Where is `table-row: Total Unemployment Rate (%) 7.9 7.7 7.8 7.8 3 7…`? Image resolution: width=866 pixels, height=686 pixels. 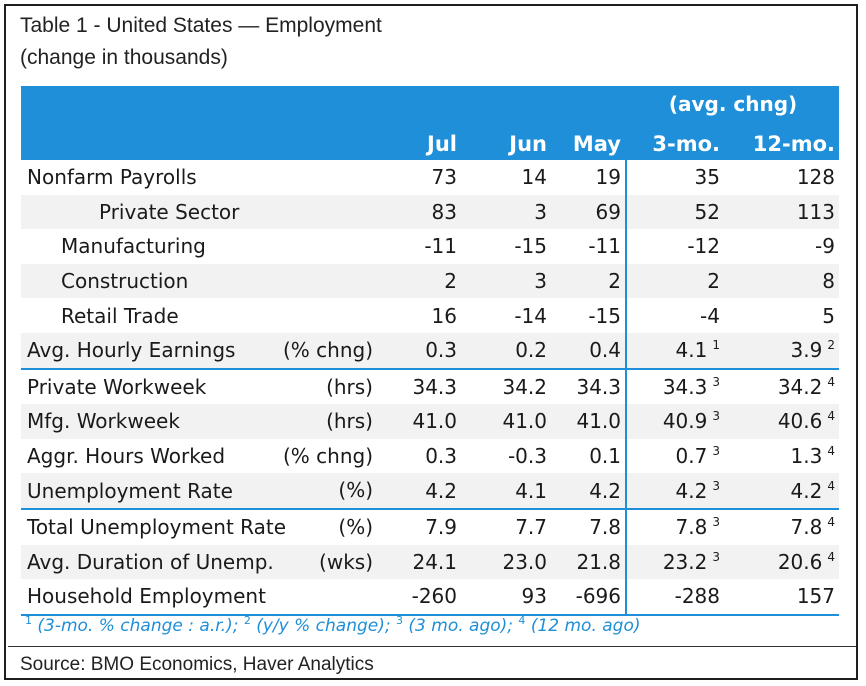
table-row: Total Unemployment Rate (%) 7.9 7.7 7.8 7.8 3 7… is located at coordinates (430, 526).